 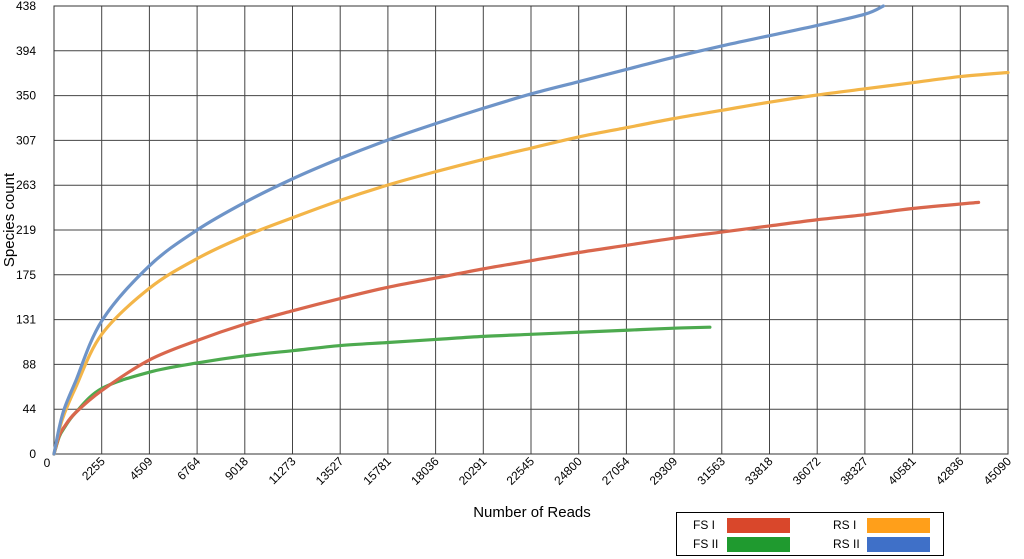 What do you see at coordinates (521, 471) in the screenshot?
I see `x-tick-label: 22545` at bounding box center [521, 471].